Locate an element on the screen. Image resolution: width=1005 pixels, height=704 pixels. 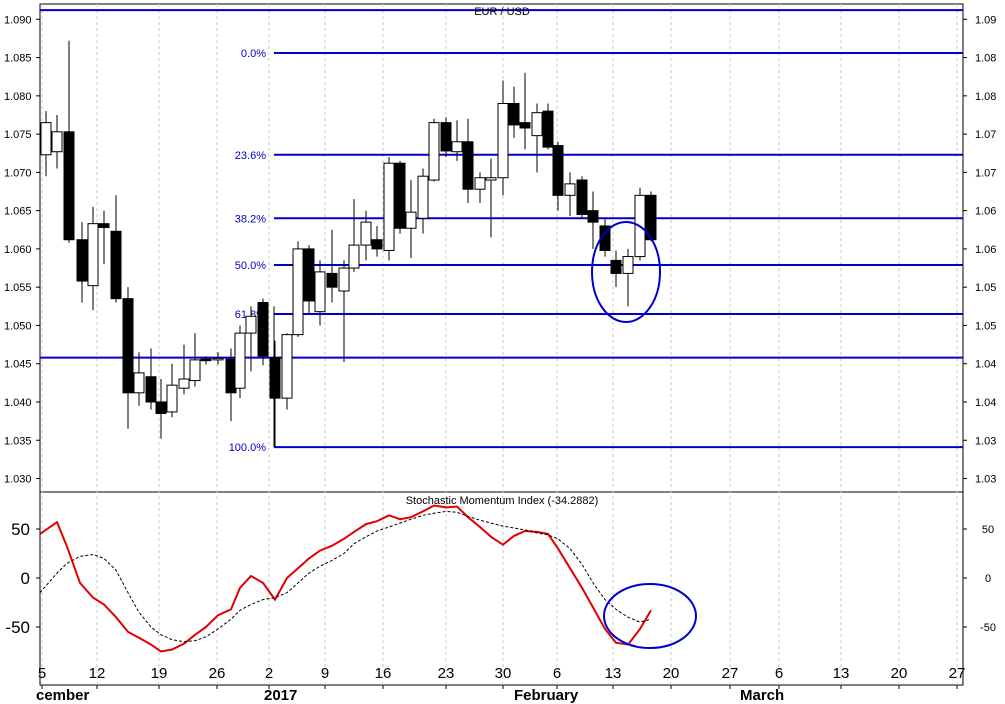
smi-title: Stochastic Momentum Index (-34.2882) is located at coordinates (502, 501).